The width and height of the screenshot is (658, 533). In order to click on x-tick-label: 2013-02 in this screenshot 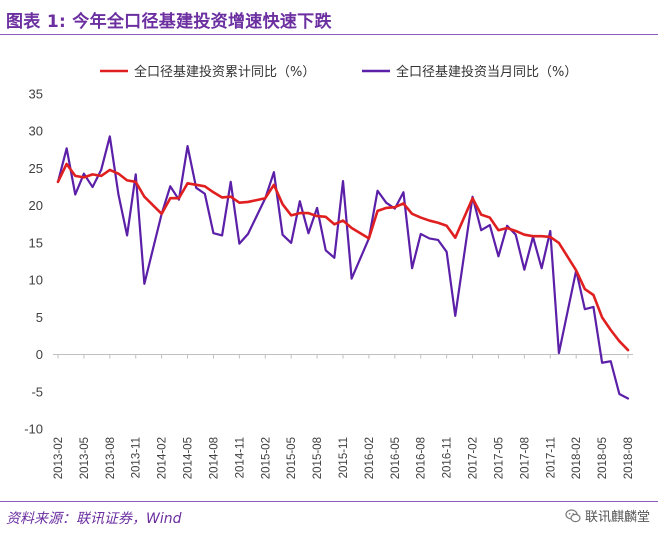, I will do `click(59, 458)`.